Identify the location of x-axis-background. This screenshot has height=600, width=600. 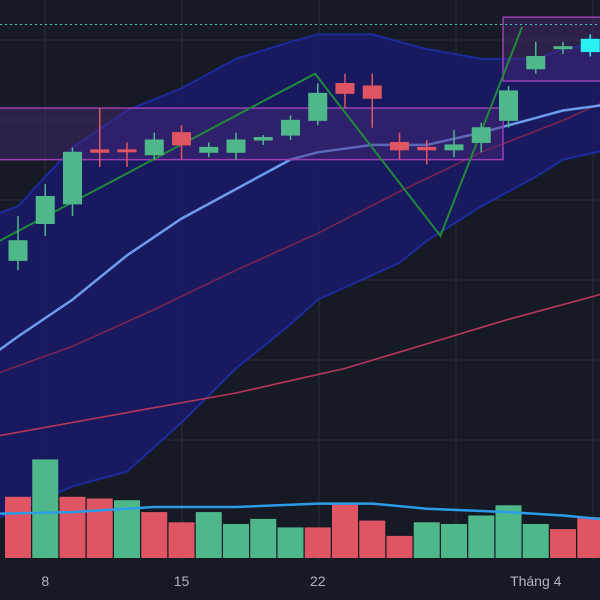
(300, 580).